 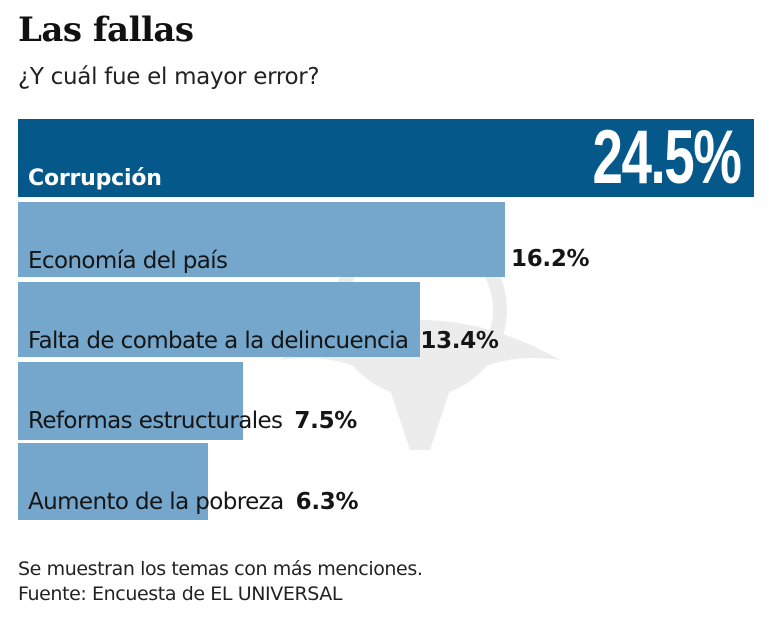 What do you see at coordinates (261, 239) in the screenshot?
I see `bar-economia` at bounding box center [261, 239].